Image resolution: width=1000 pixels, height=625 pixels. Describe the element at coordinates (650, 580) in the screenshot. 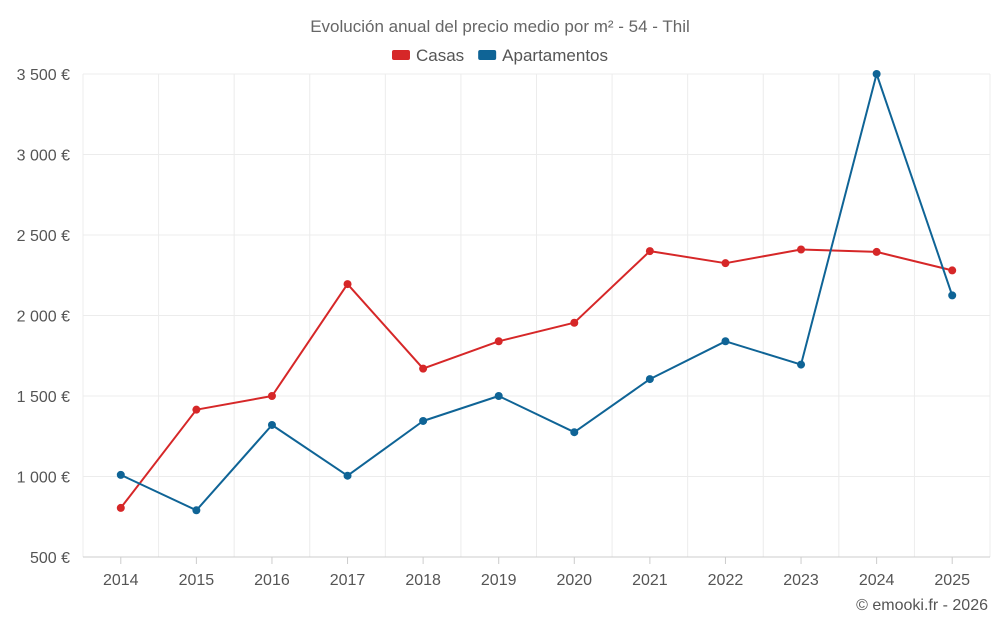

I see `x-tick-label: 2021` at that location.